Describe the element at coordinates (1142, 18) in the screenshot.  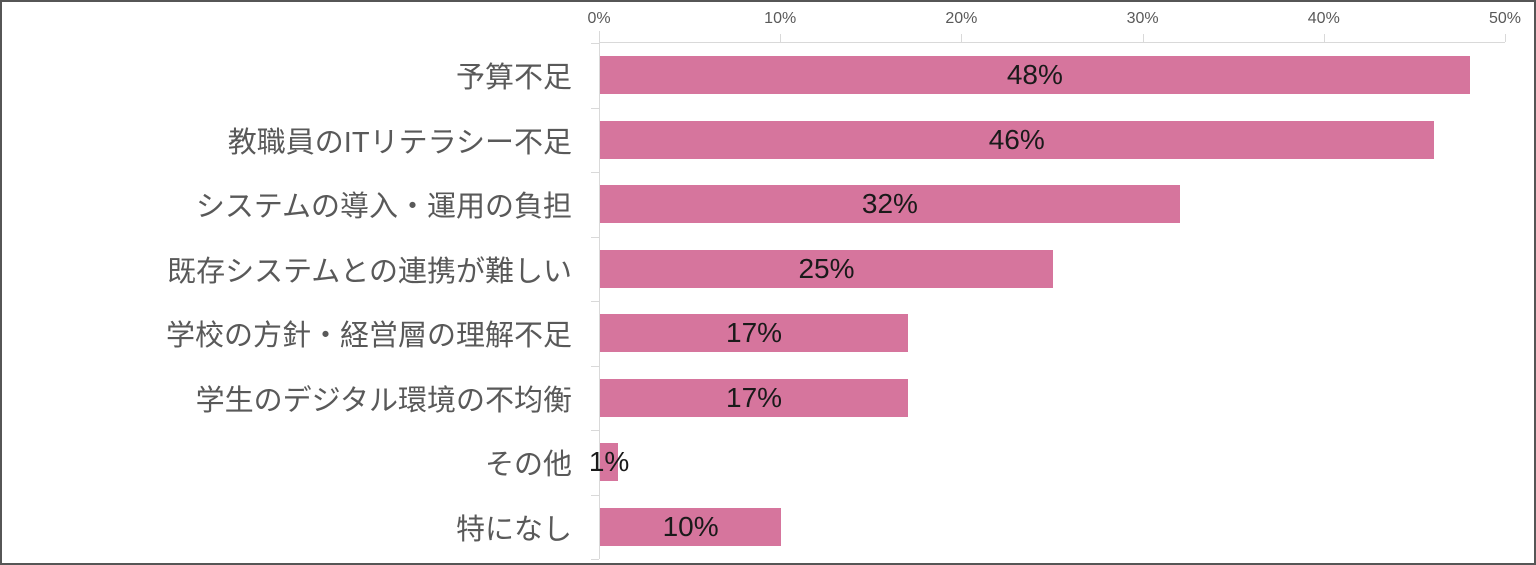
I see `x-axis-tick-label: 30%` at that location.